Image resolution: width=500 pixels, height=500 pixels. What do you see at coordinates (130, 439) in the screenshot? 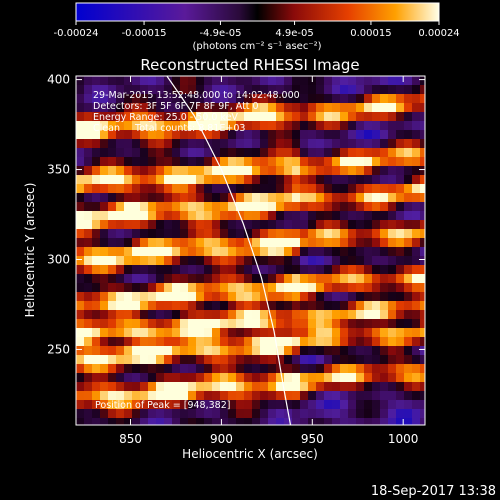
I see `x-tick-label: 850` at bounding box center [130, 439].